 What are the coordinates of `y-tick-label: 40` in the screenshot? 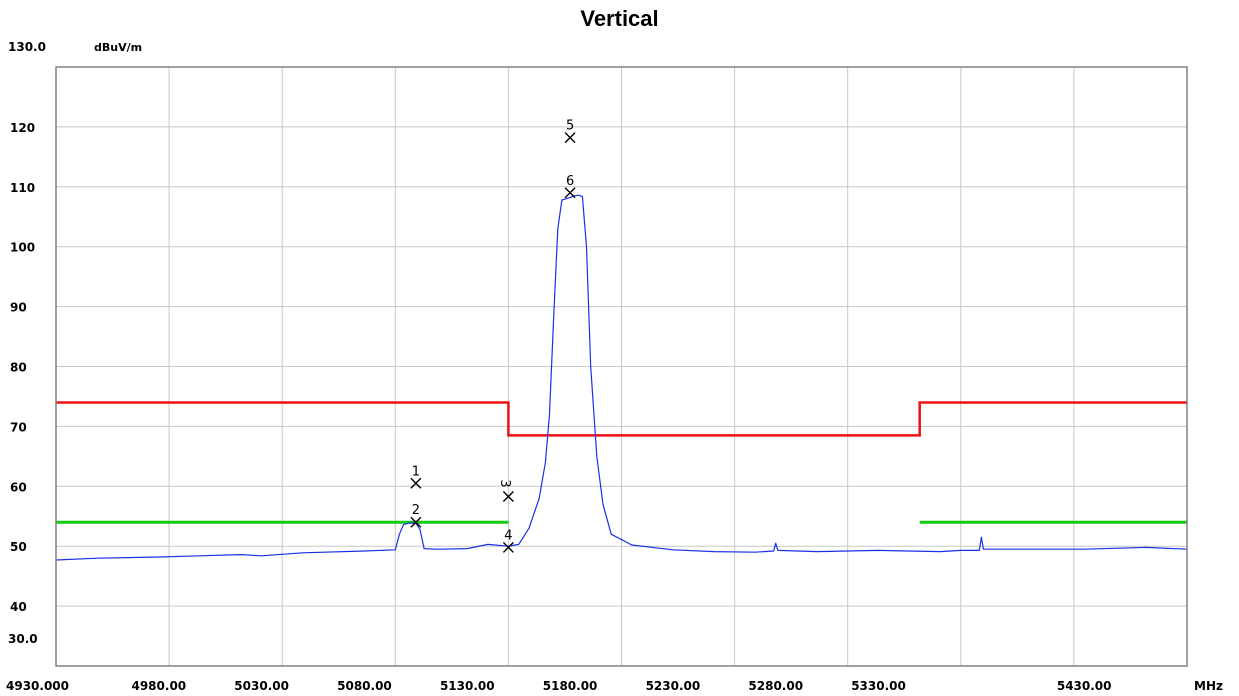 It's located at (18, 607).